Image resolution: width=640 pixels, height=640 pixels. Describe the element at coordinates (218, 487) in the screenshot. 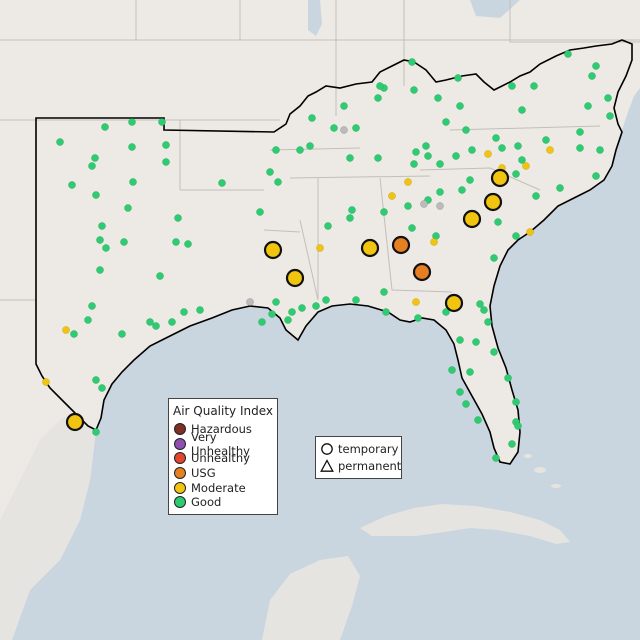

I see `legend-label: Moderate` at that location.